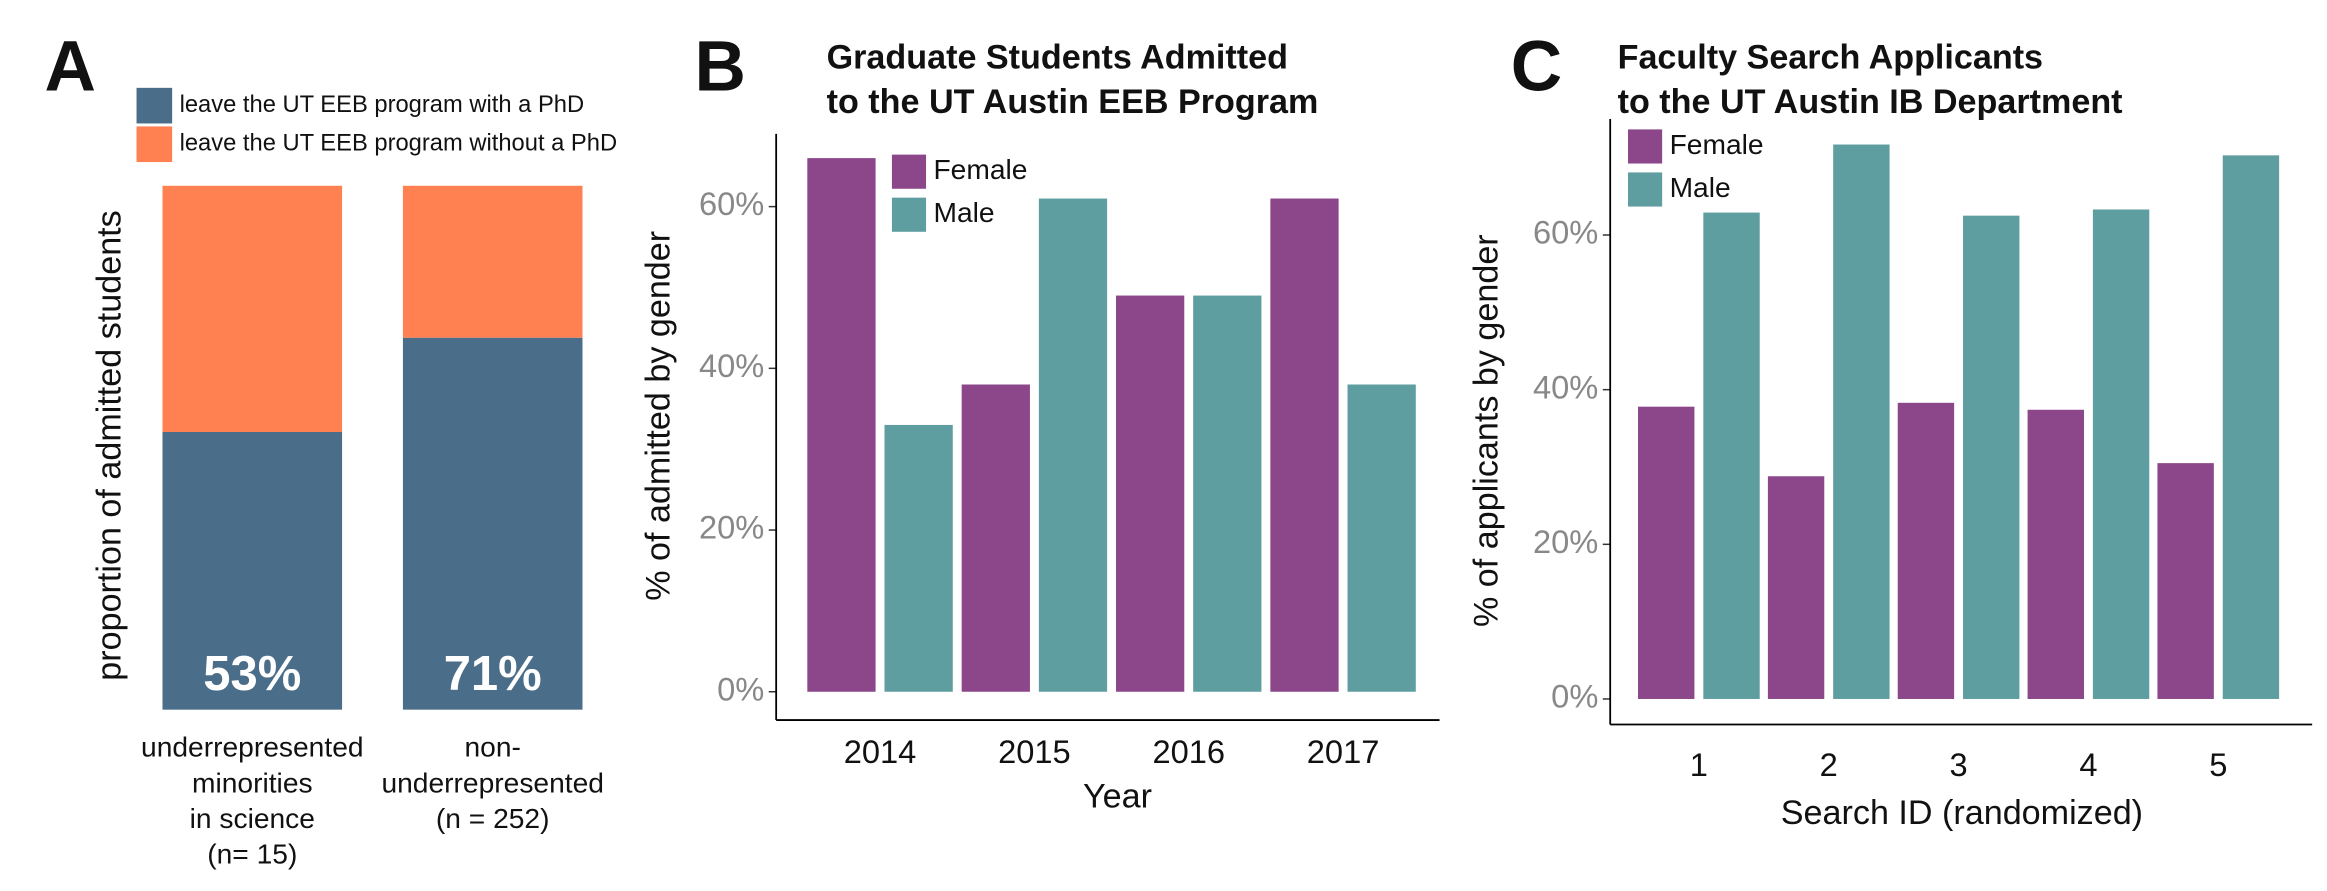  What do you see at coordinates (109, 445) in the screenshot?
I see `y-axis-title: proportion of admitted students` at bounding box center [109, 445].